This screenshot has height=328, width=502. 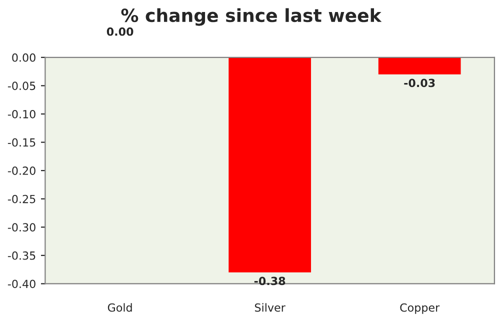 What do you see at coordinates (22, 227) in the screenshot?
I see `y-tick-label: -0.30` at bounding box center [22, 227].